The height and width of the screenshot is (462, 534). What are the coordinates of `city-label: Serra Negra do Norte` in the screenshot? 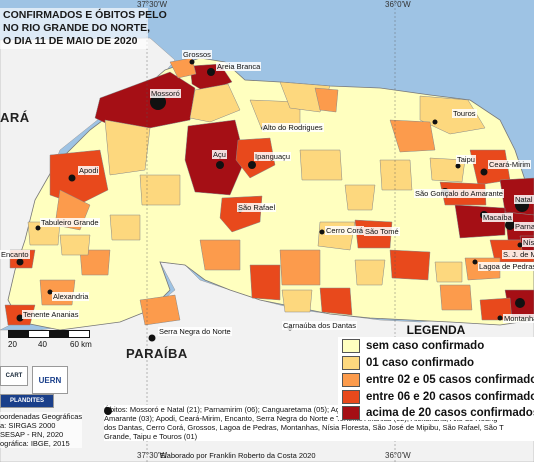 It's located at (195, 331).